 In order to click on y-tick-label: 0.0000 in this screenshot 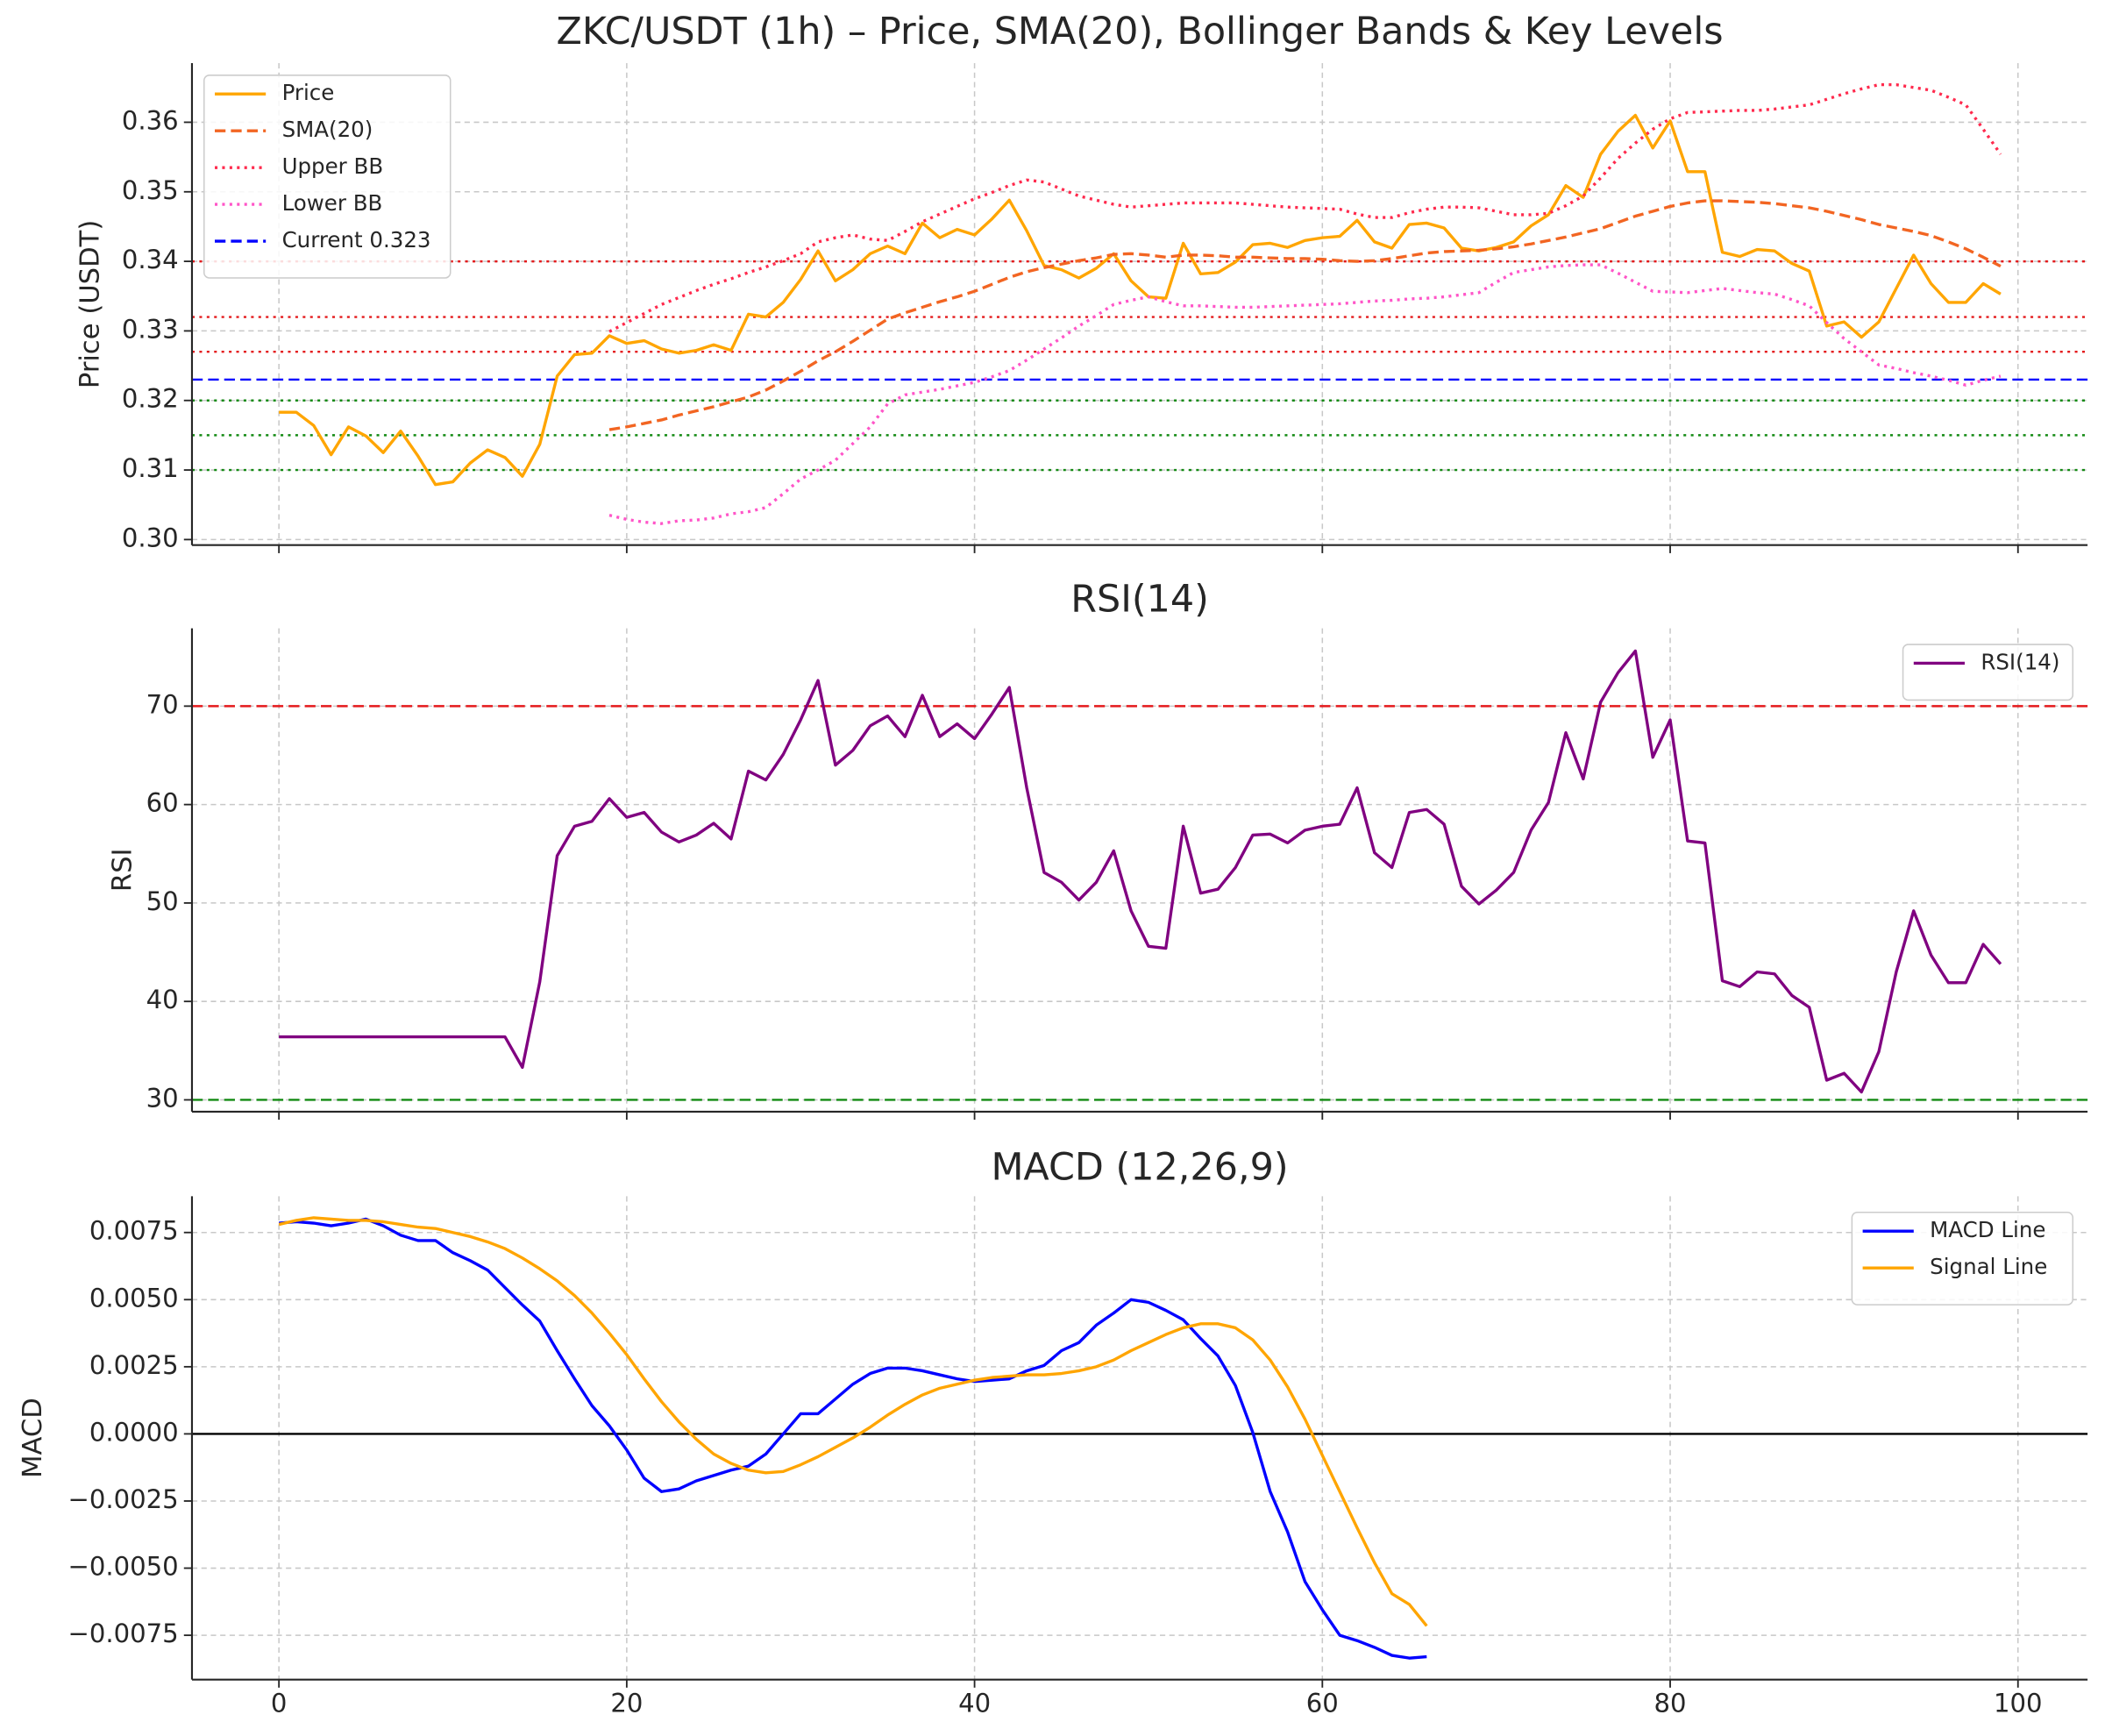, I will do `click(134, 1432)`.